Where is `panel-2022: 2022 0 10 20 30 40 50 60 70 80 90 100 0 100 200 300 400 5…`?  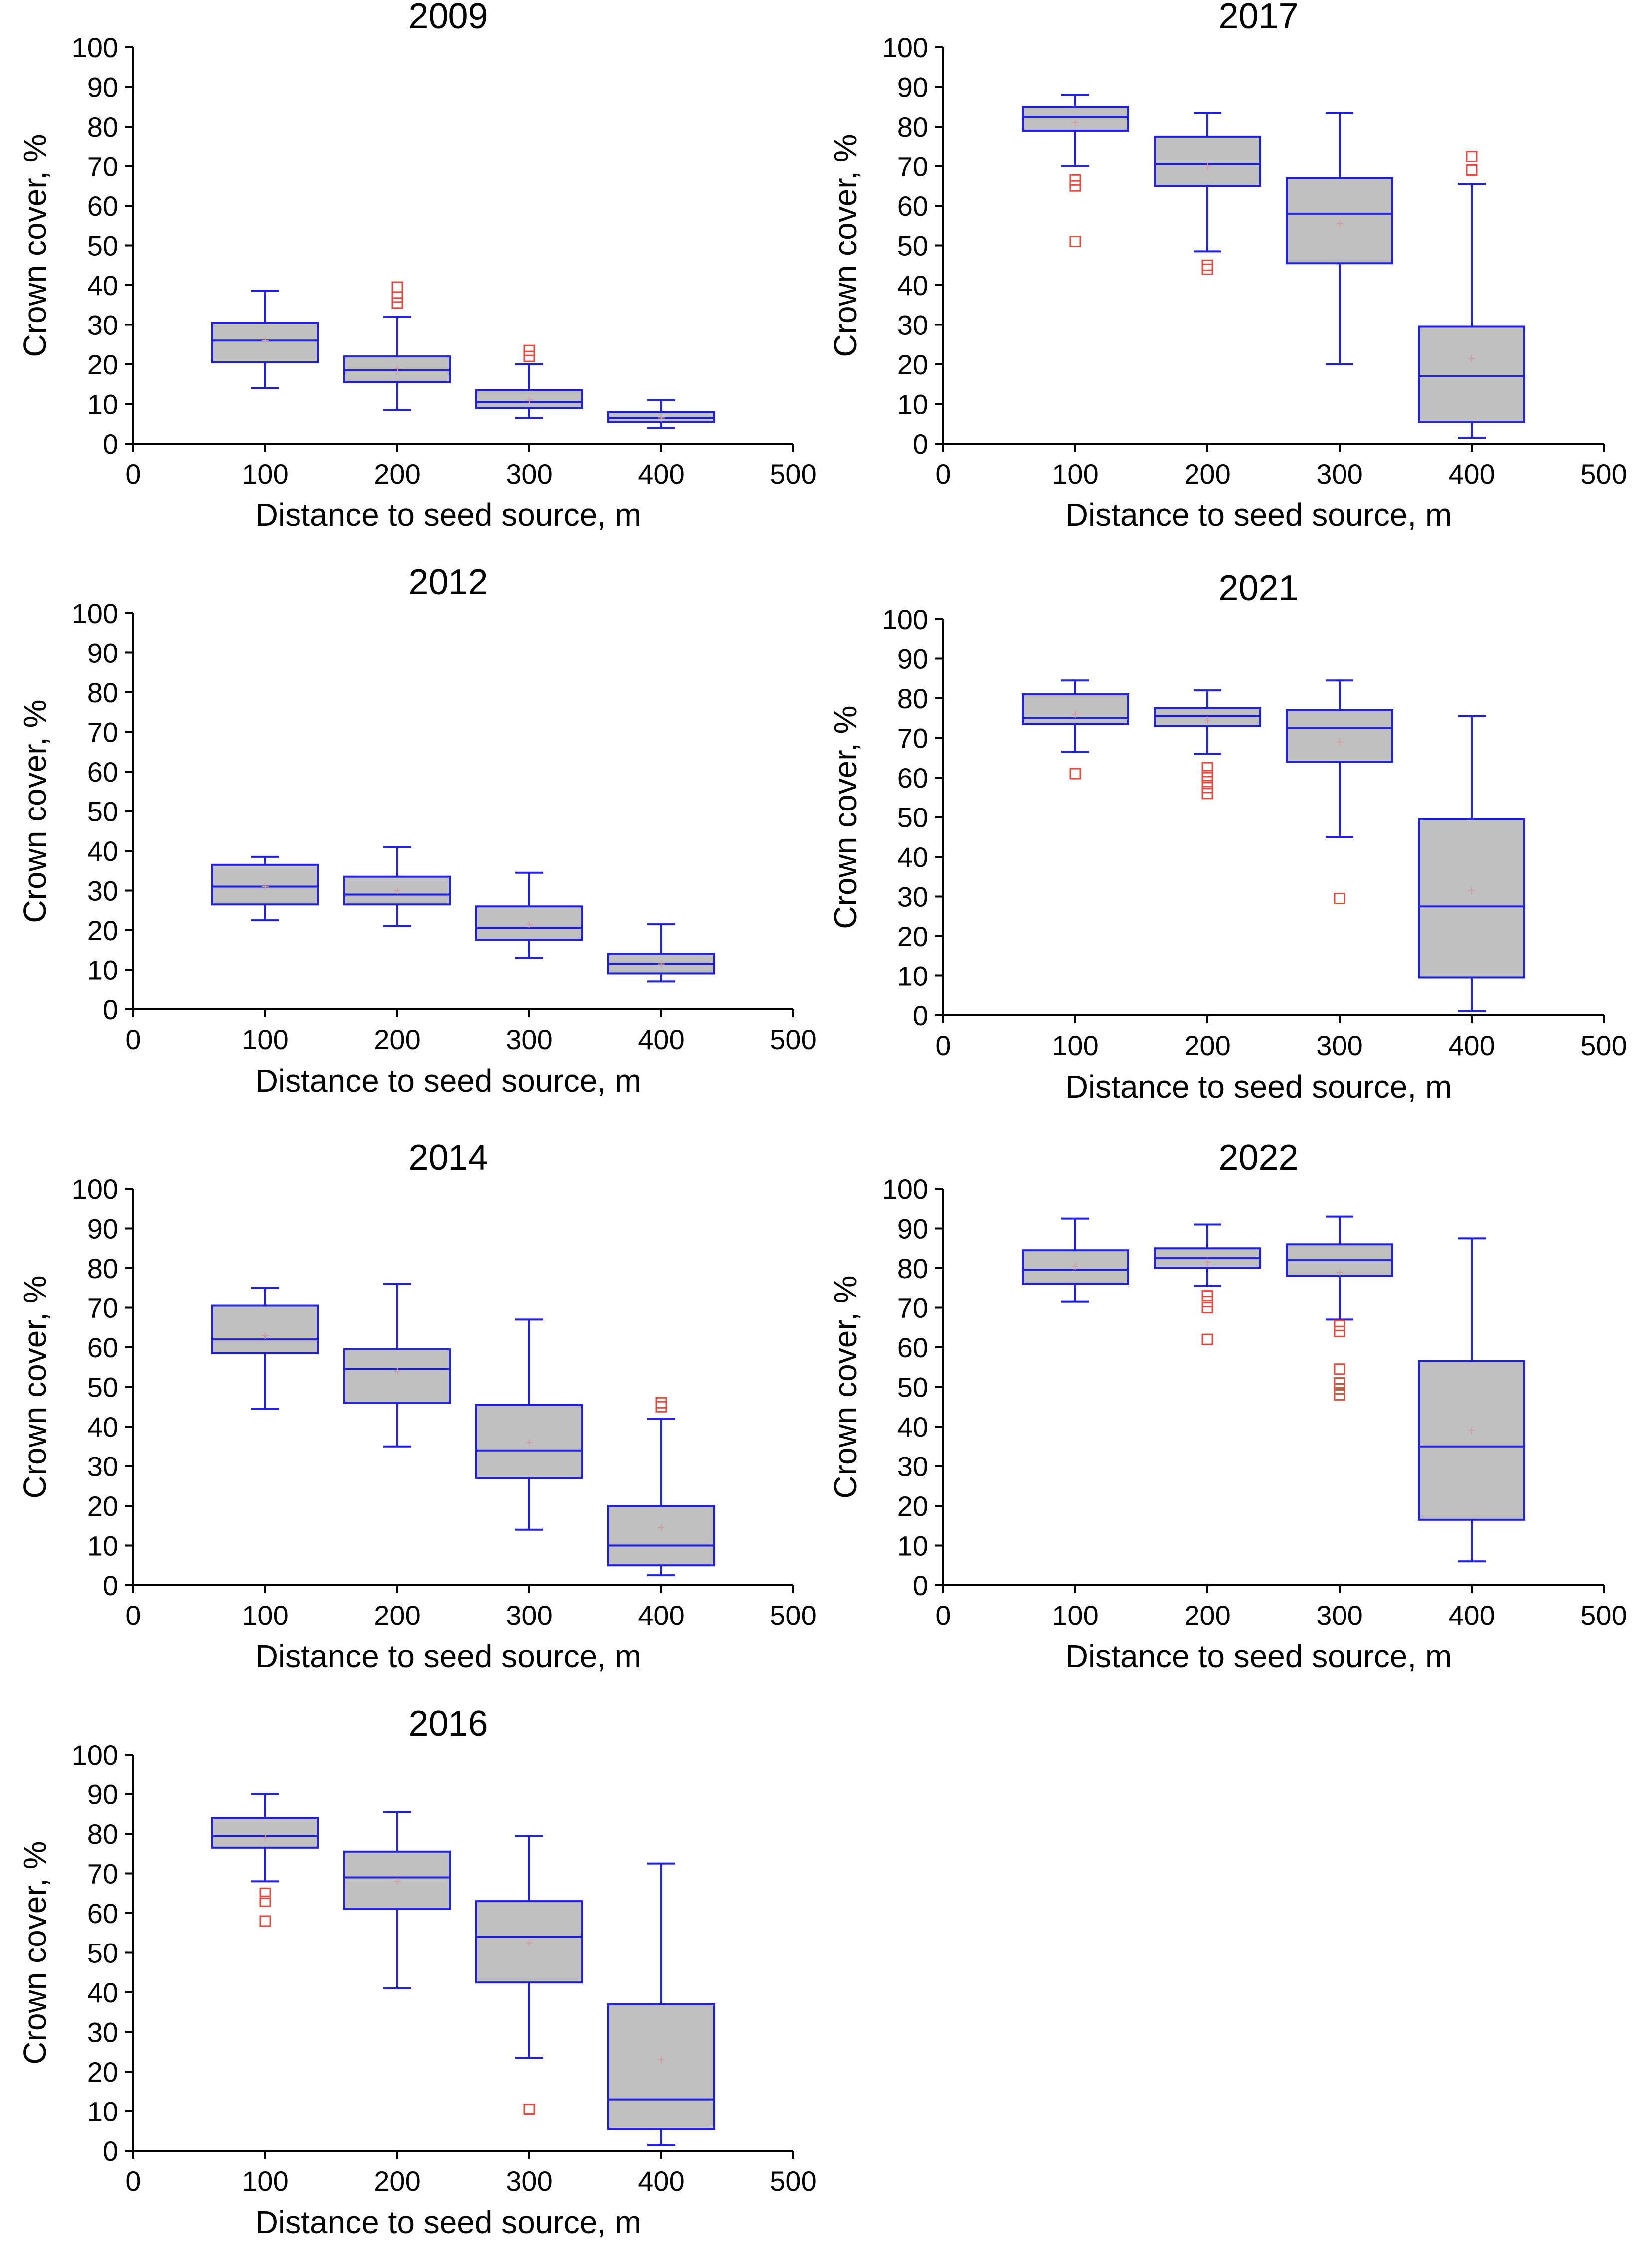
panel-2022: 2022 0 10 20 30 40 50 60 70 80 90 100 0 100 200 300 400 5… is located at coordinates (1227, 1406).